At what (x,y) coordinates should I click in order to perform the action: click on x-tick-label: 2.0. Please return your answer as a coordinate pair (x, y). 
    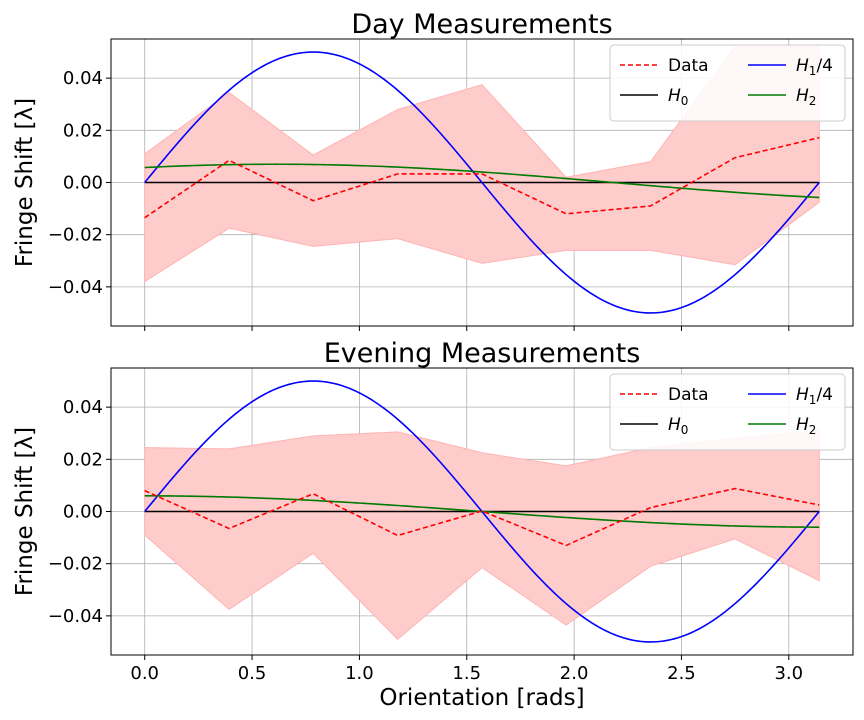
    Looking at the image, I should click on (574, 673).